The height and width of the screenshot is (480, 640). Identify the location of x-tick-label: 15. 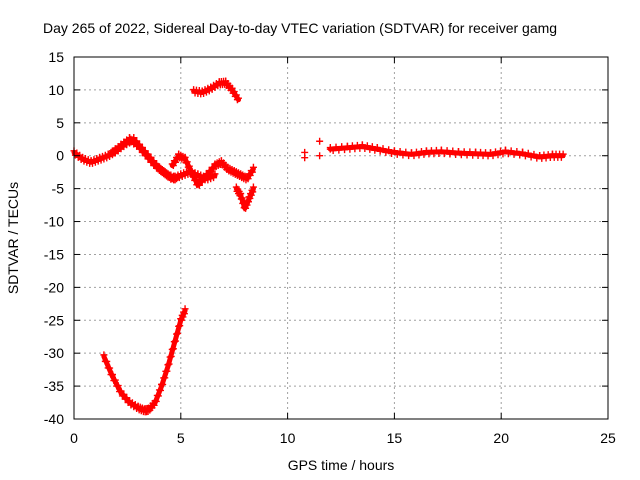
(395, 438).